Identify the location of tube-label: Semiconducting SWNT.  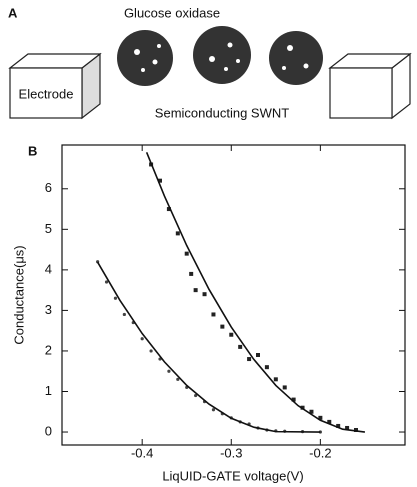
(222, 112).